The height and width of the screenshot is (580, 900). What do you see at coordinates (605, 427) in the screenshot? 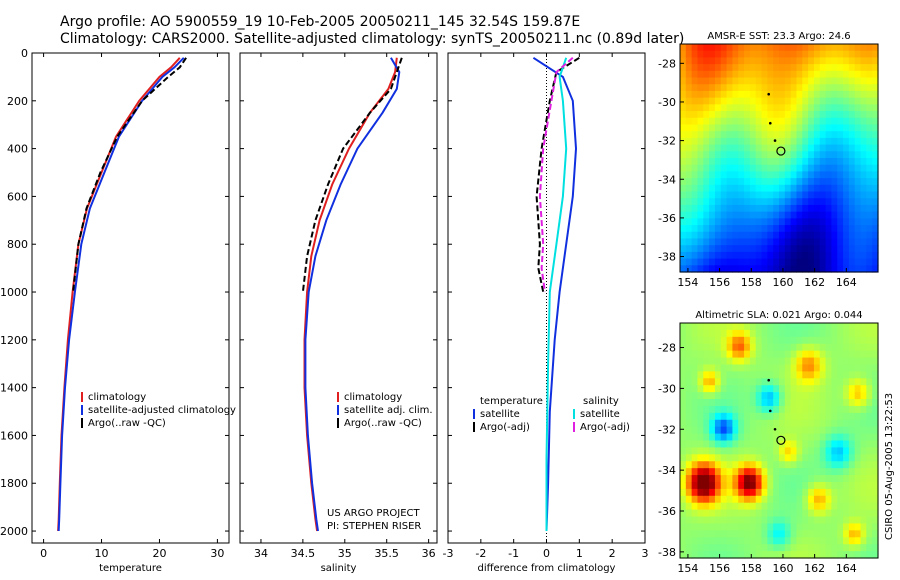
I see `legend-entry: Argo(-adj)` at bounding box center [605, 427].